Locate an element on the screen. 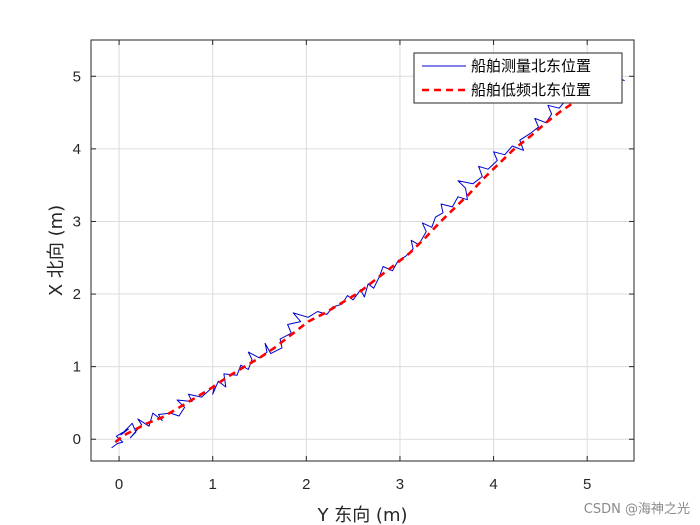  x-tick-label: 2 is located at coordinates (306, 484).